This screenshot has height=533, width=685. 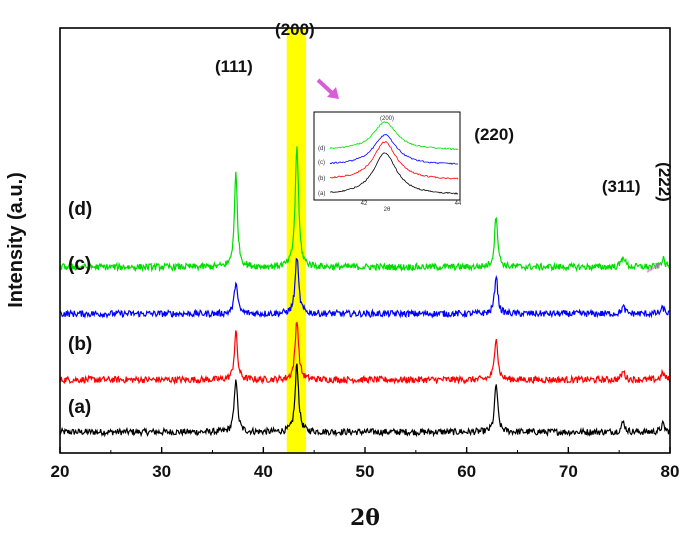 I want to click on arrow-icon-small, so click(x=653, y=268).